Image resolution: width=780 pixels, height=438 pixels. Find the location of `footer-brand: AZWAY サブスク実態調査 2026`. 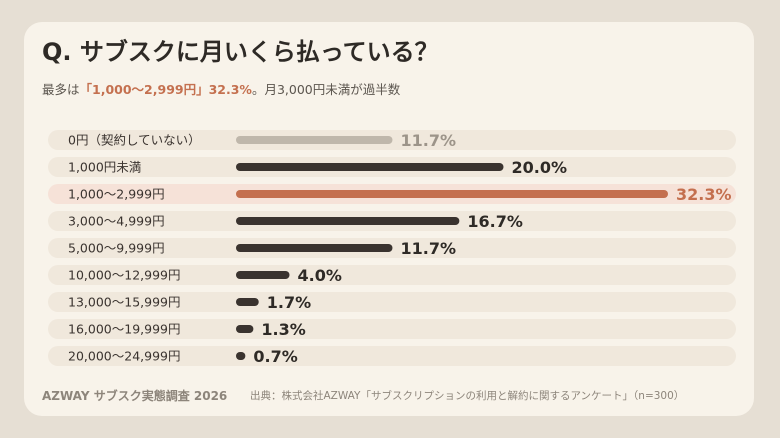

footer-brand: AZWAY サブスク実態調査 2026 is located at coordinates (135, 396).